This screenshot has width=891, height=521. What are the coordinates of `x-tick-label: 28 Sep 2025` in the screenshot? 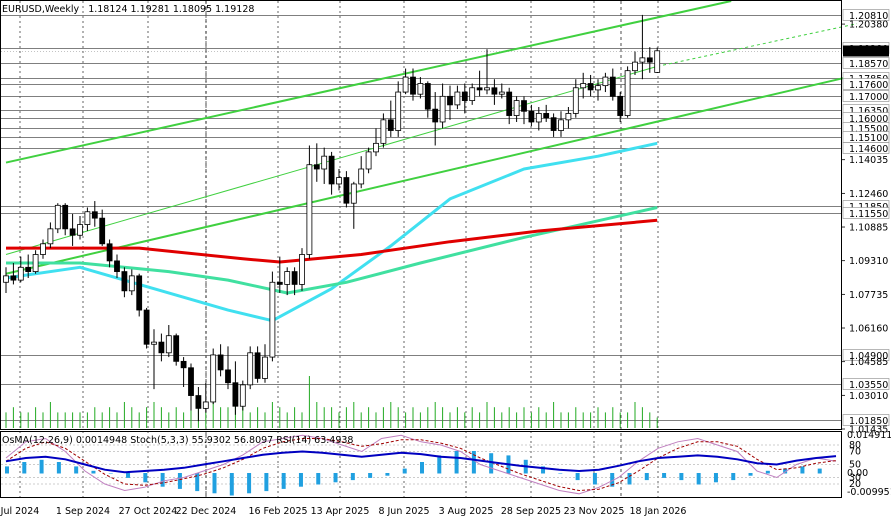 It's located at (531, 511).